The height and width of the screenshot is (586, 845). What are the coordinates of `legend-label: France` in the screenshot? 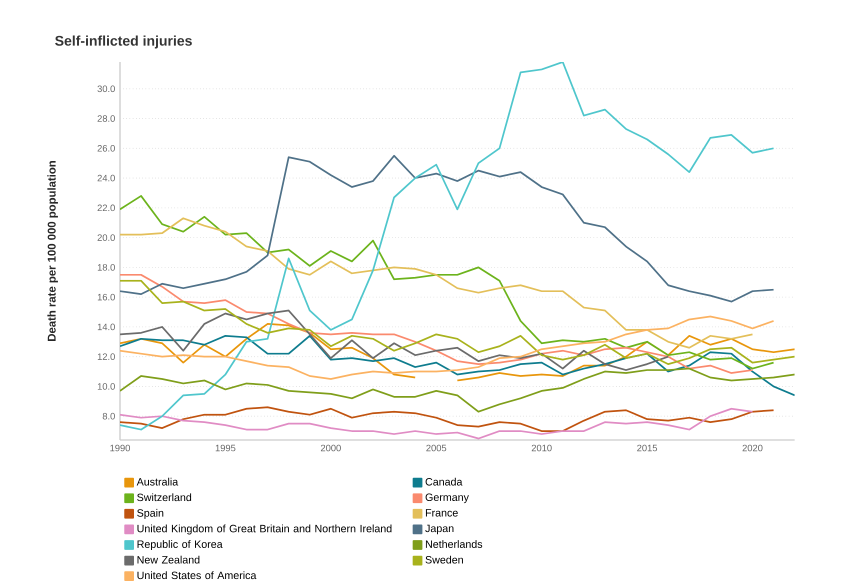 It's located at (442, 513).